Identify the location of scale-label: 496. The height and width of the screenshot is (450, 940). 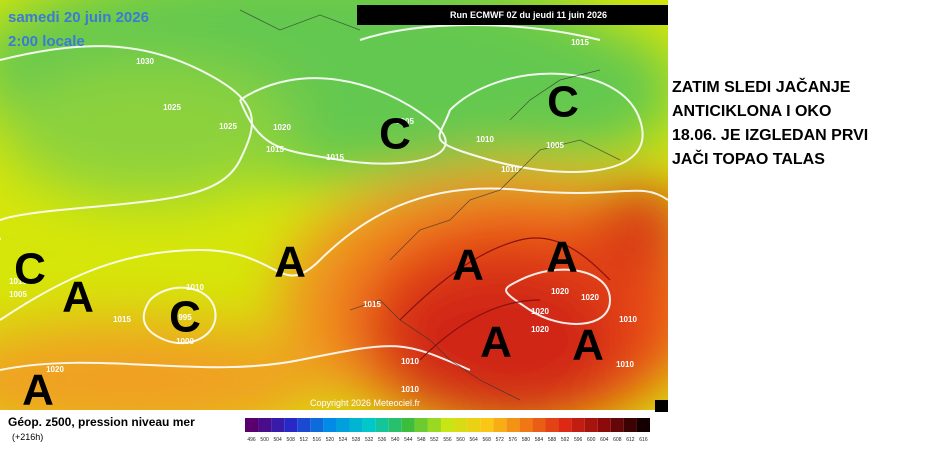
(251, 440).